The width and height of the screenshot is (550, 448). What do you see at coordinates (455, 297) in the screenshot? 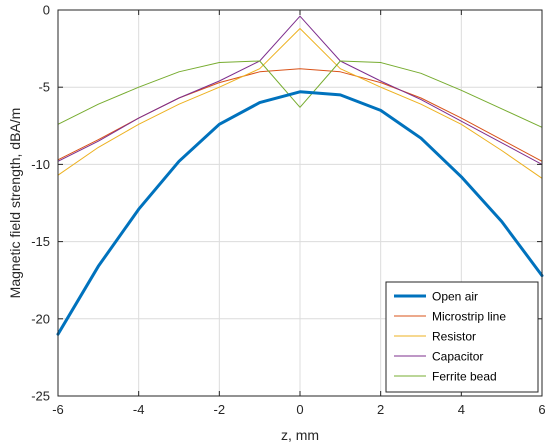
I see `legend-label-open-air: Open air` at bounding box center [455, 297].